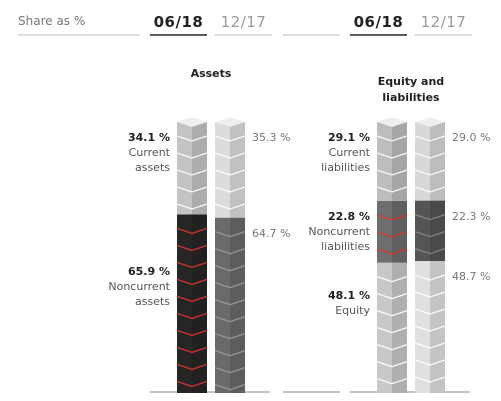  Describe the element at coordinates (471, 277) in the screenshot. I see `value-label: 48.7 %` at that location.